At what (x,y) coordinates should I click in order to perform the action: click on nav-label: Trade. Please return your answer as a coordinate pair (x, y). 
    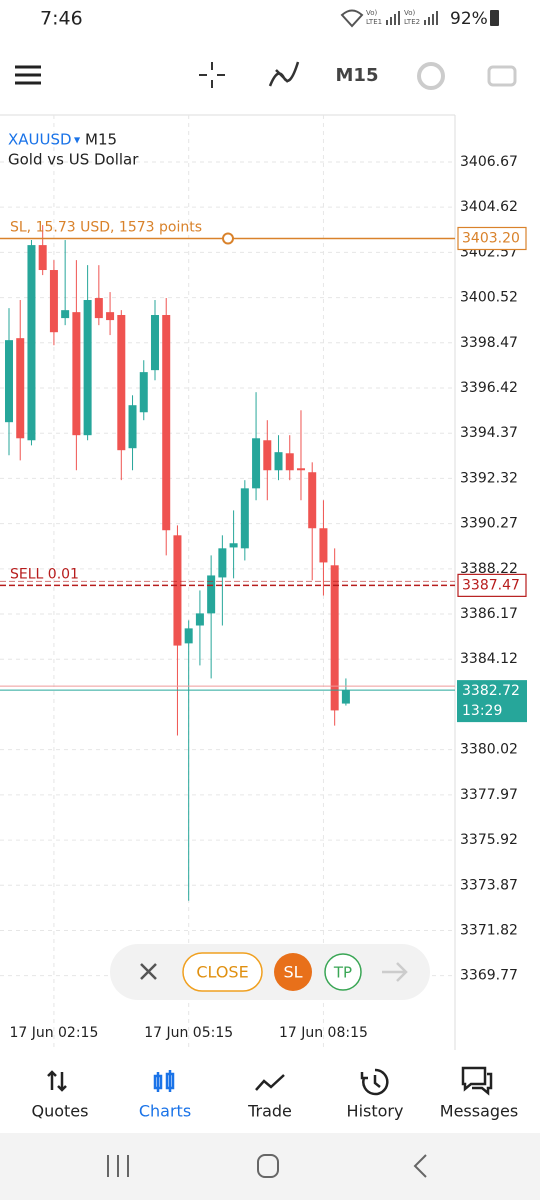
    Looking at the image, I should click on (269, 1111).